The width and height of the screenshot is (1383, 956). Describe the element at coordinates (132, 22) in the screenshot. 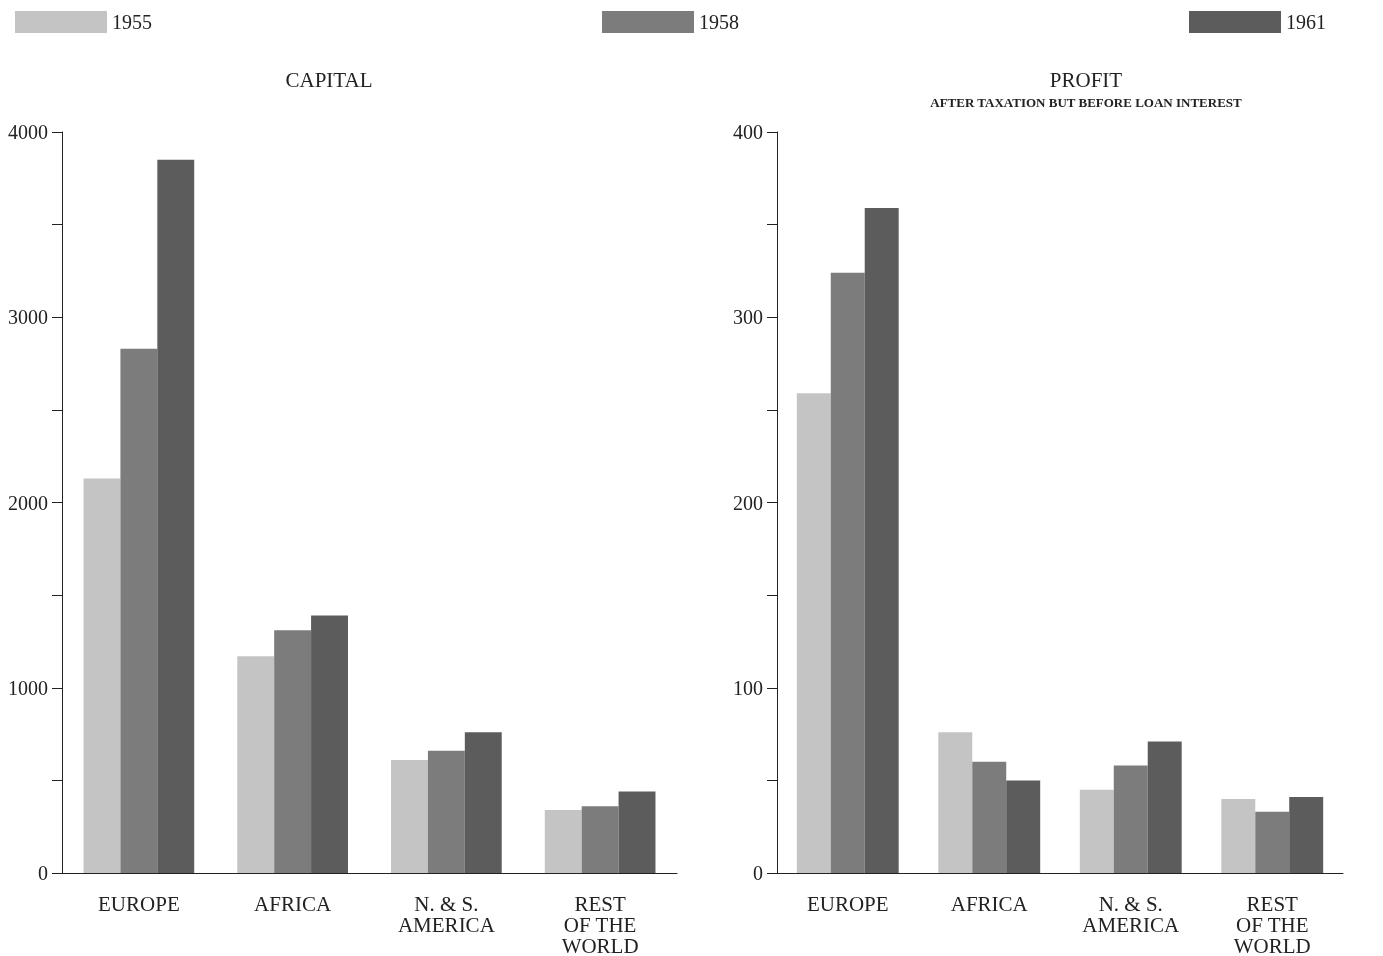

I see `legend-label: 1955` at that location.